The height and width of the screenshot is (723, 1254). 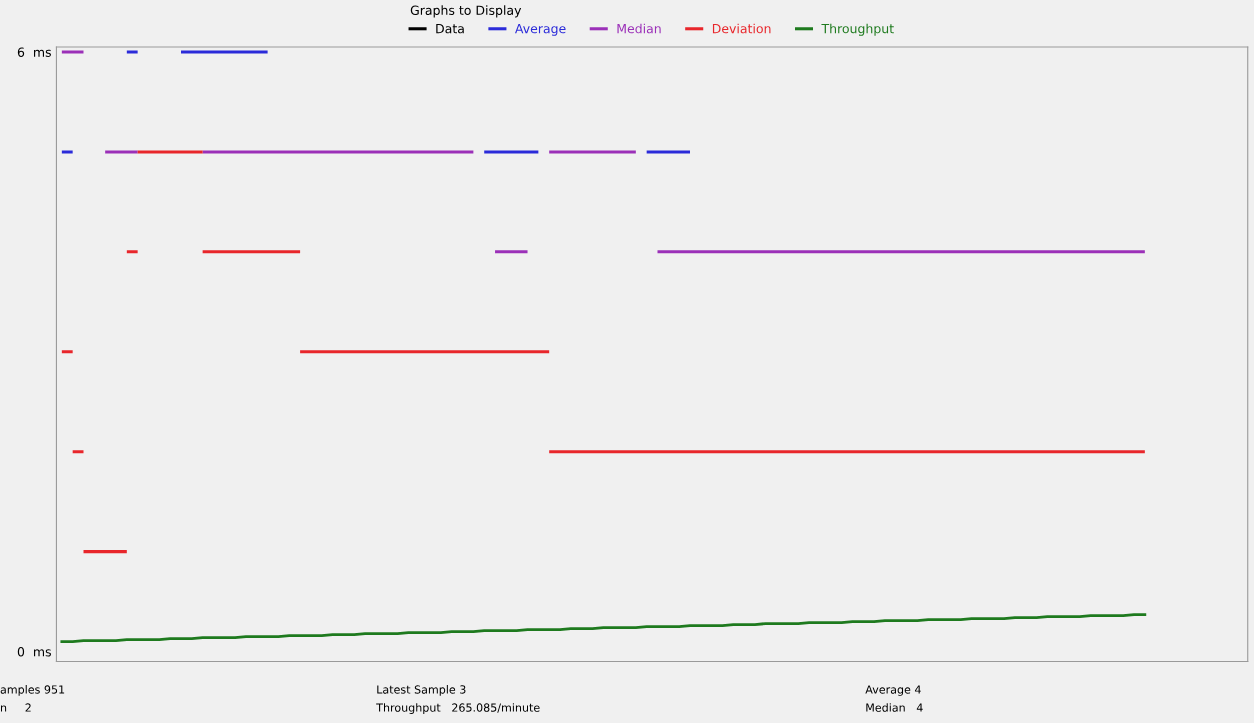 I want to click on text: Throughput 265.085/minute, so click(x=458, y=708).